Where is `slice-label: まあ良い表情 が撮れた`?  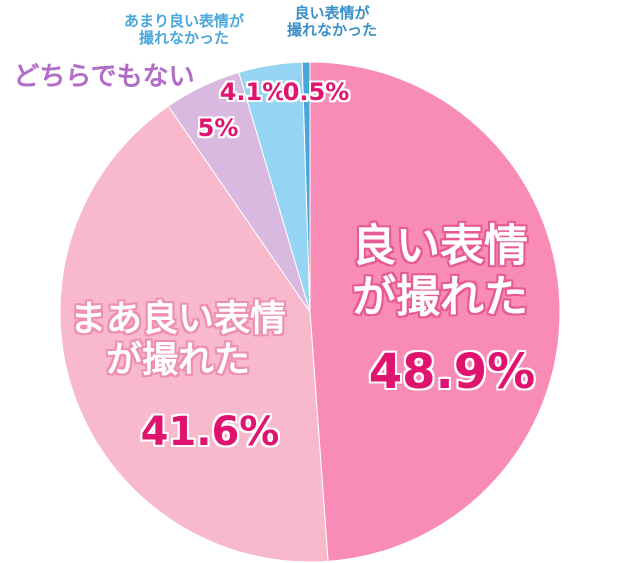
slice-label: まあ良い表情 が撮れた is located at coordinates (178, 339).